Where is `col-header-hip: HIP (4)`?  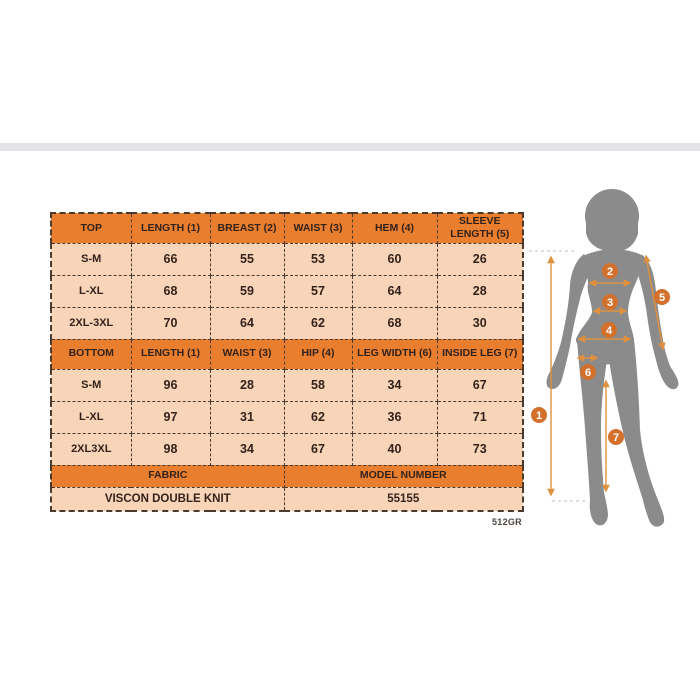 col-header-hip: HIP (4) is located at coordinates (318, 354).